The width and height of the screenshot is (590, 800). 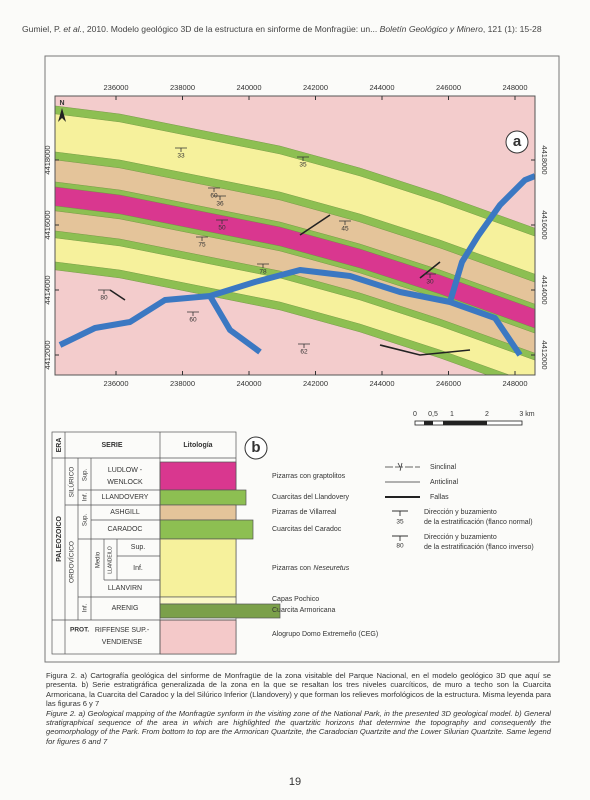 I want to click on panel-label: b, so click(x=255, y=447).